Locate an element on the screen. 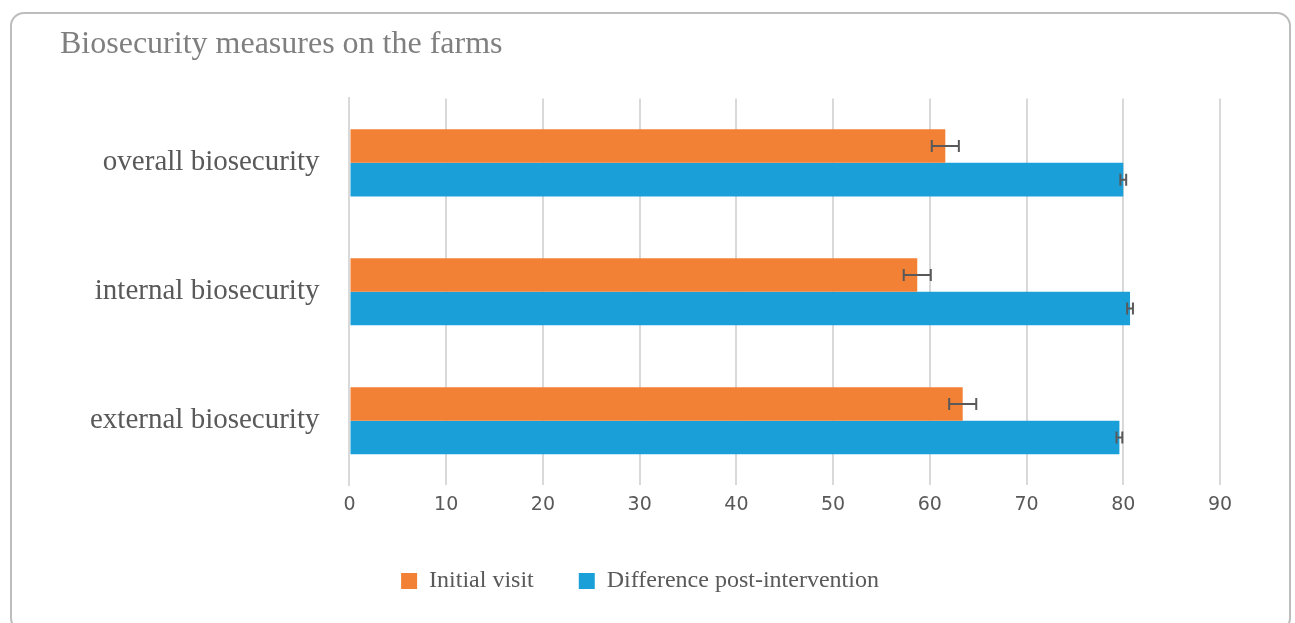  y-tick-label: internal biosecurity is located at coordinates (207, 289).